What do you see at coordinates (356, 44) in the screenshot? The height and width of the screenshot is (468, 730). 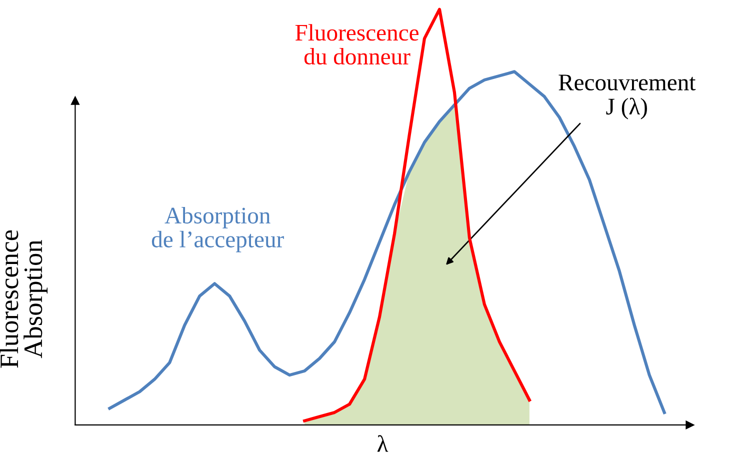 I see `annotation: Fluorescence du donneur` at bounding box center [356, 44].